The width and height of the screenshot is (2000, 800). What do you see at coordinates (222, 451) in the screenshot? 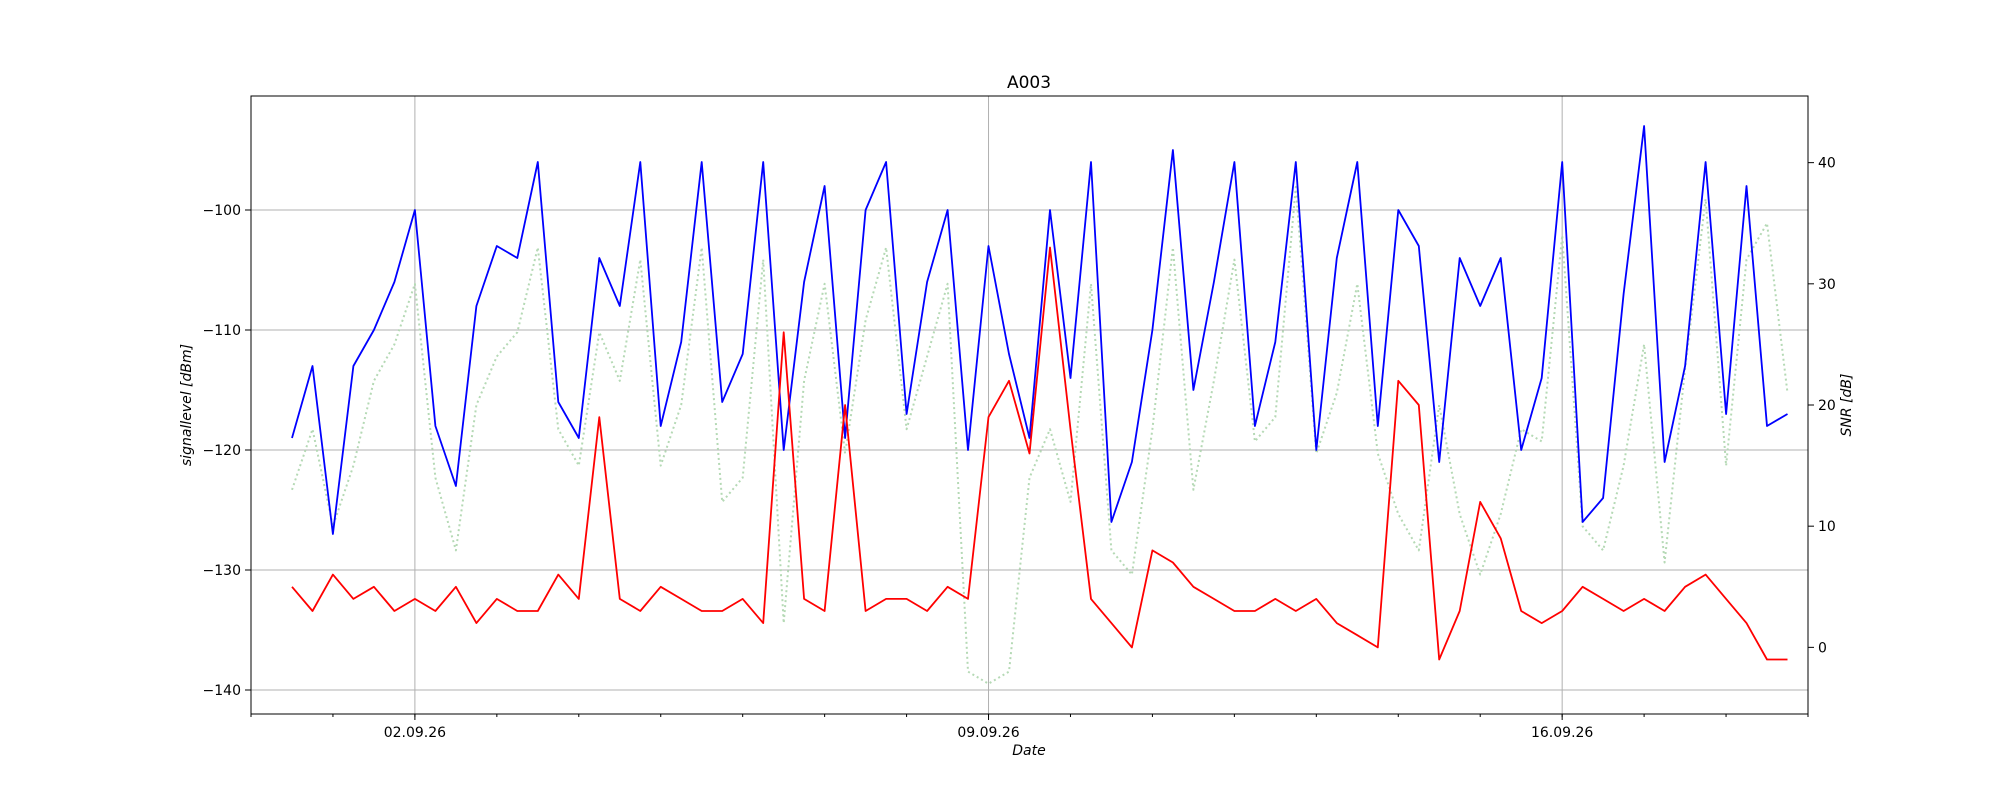
I see `y-left-tick-label: −120` at bounding box center [222, 451].